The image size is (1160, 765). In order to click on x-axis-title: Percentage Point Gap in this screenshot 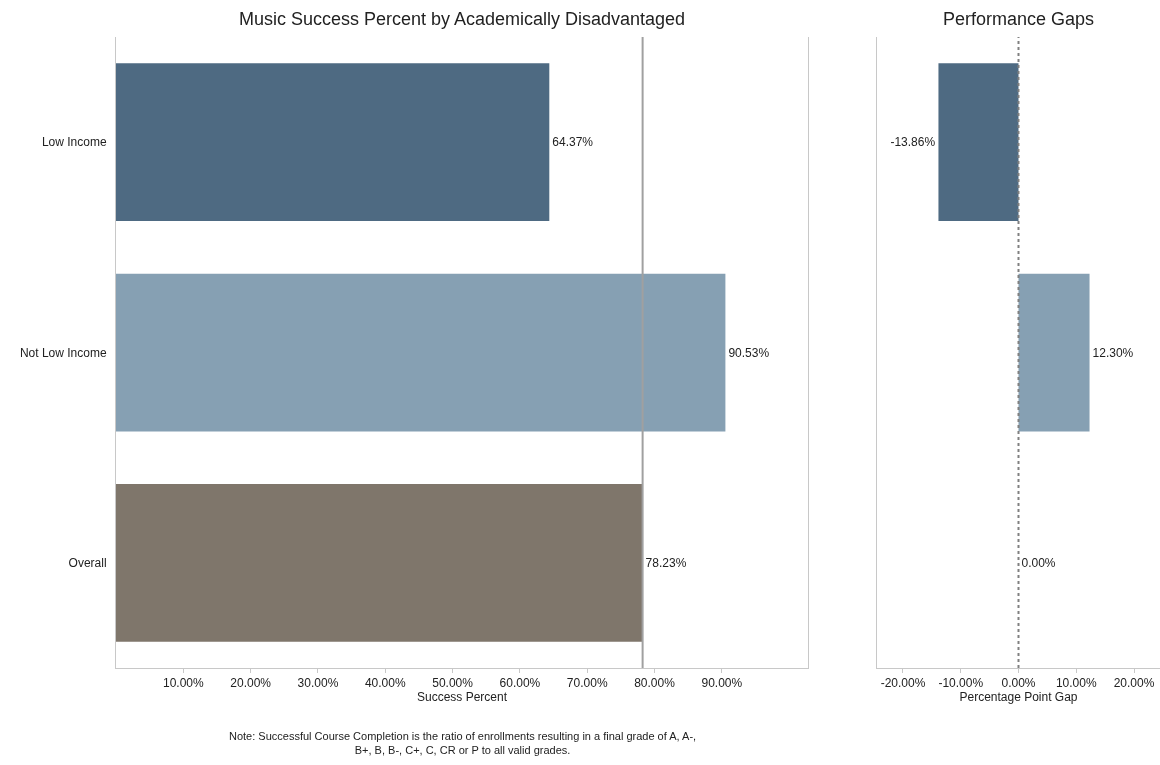, I will do `click(1018, 697)`.